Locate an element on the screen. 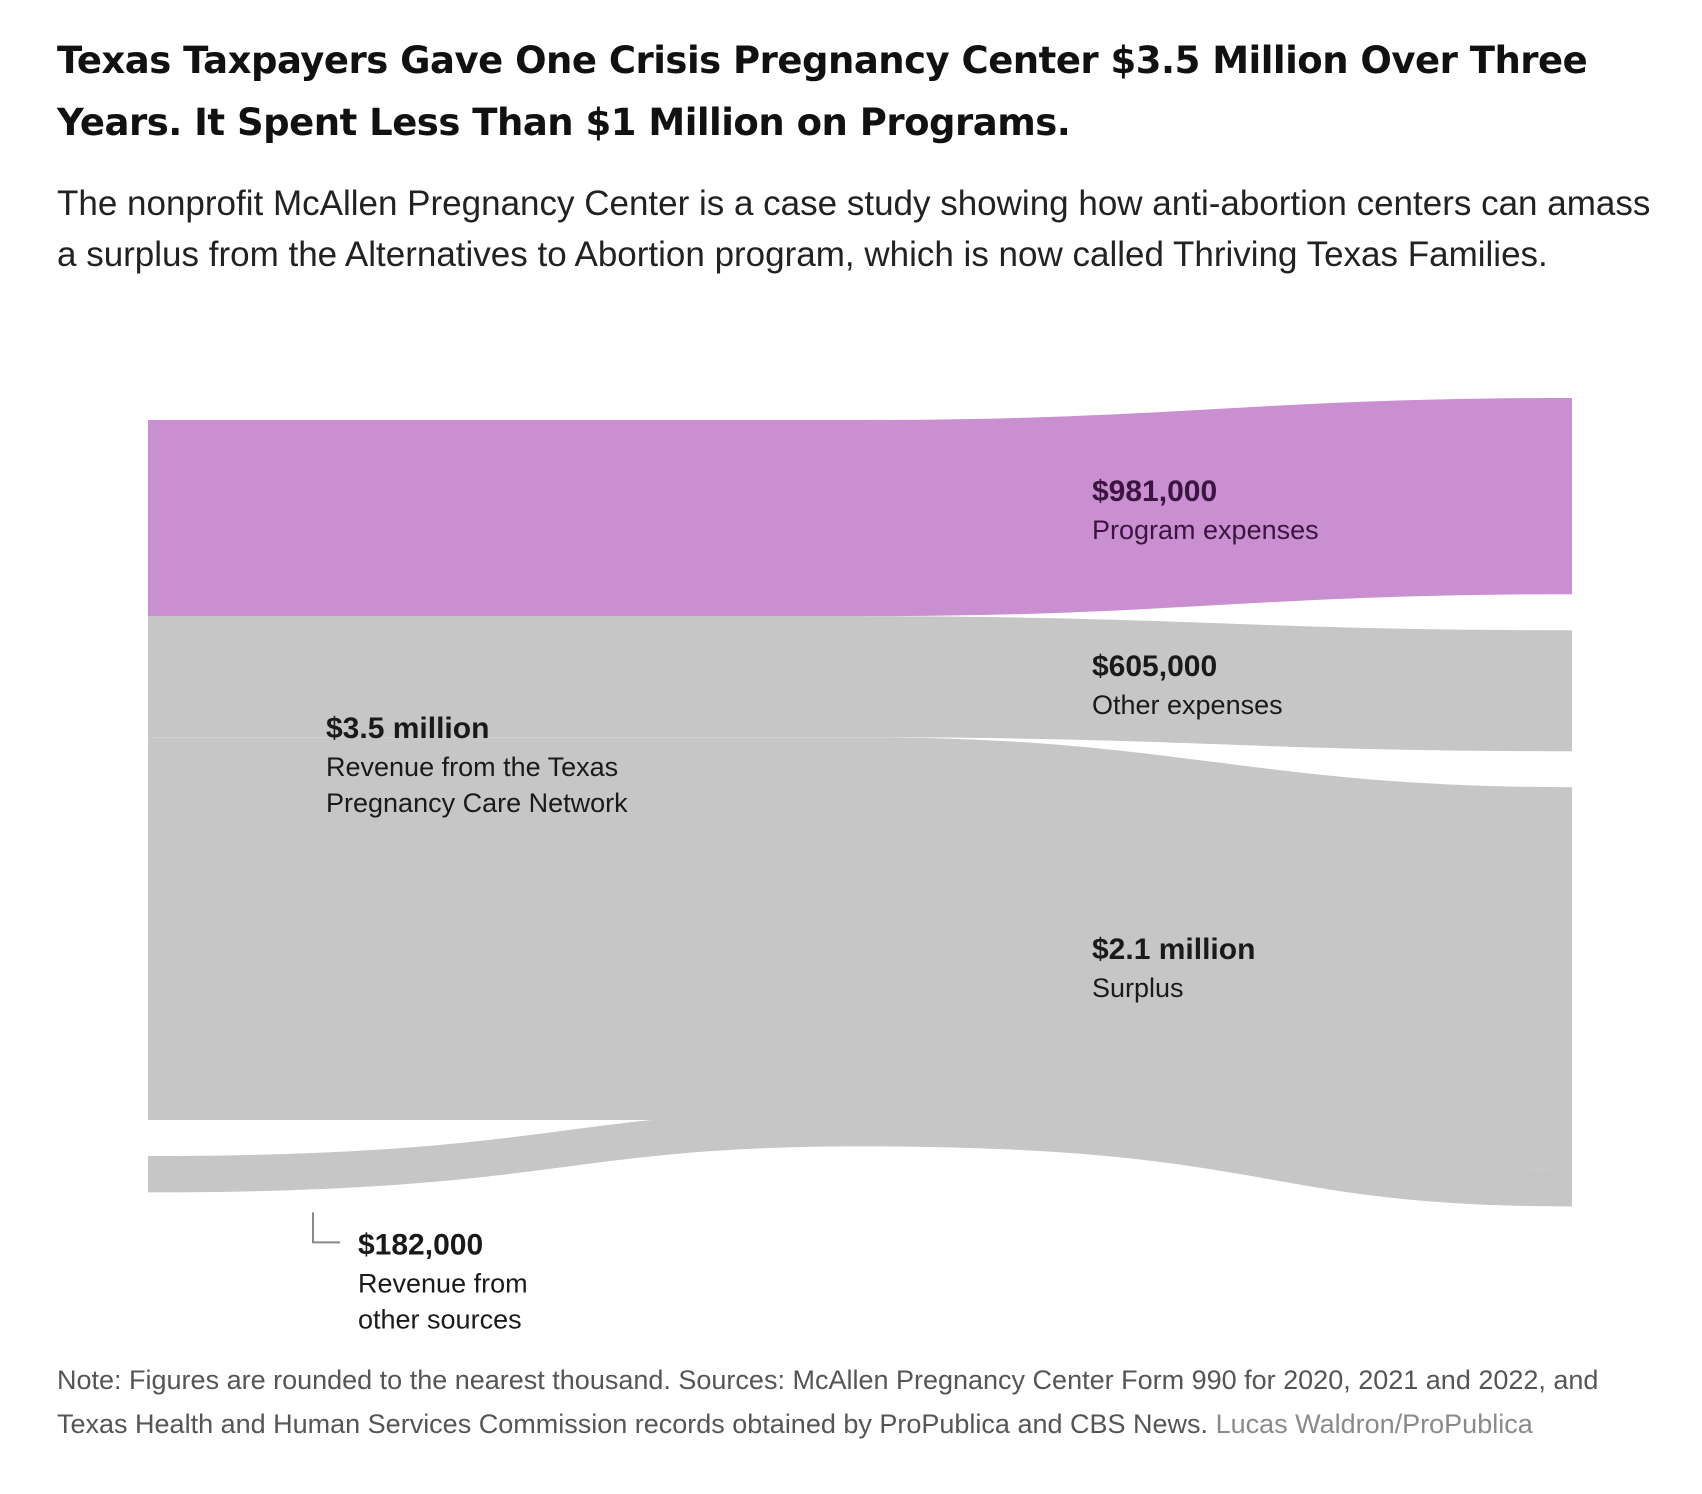 This screenshot has height=1494, width=1702. label-texas-revenue-desc-line: Revenue from the Texas is located at coordinates (472, 767).